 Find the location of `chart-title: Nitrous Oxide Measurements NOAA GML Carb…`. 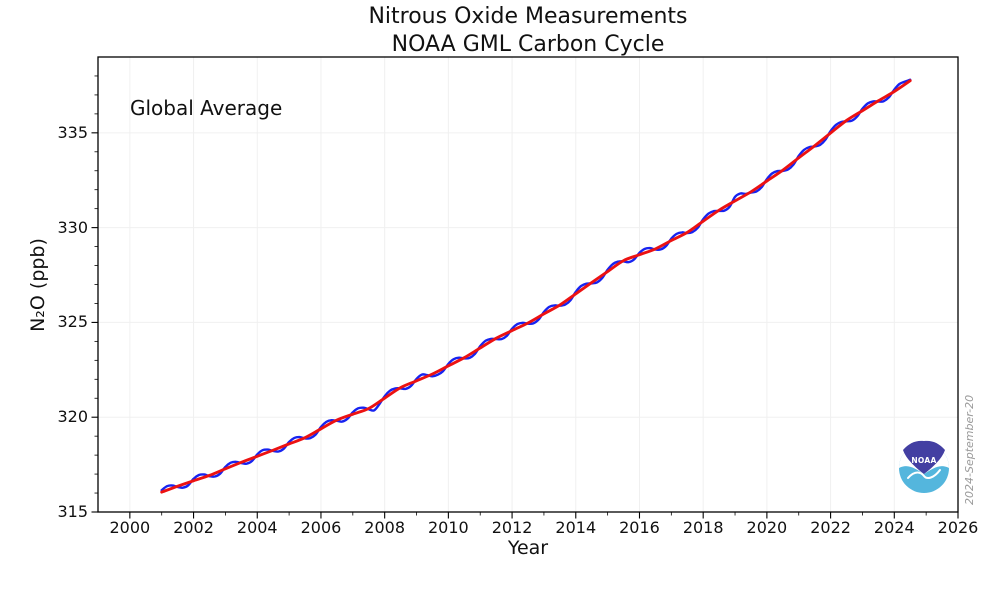

chart-title: Nitrous Oxide Measurements NOAA GML Carb… is located at coordinates (528, 31).